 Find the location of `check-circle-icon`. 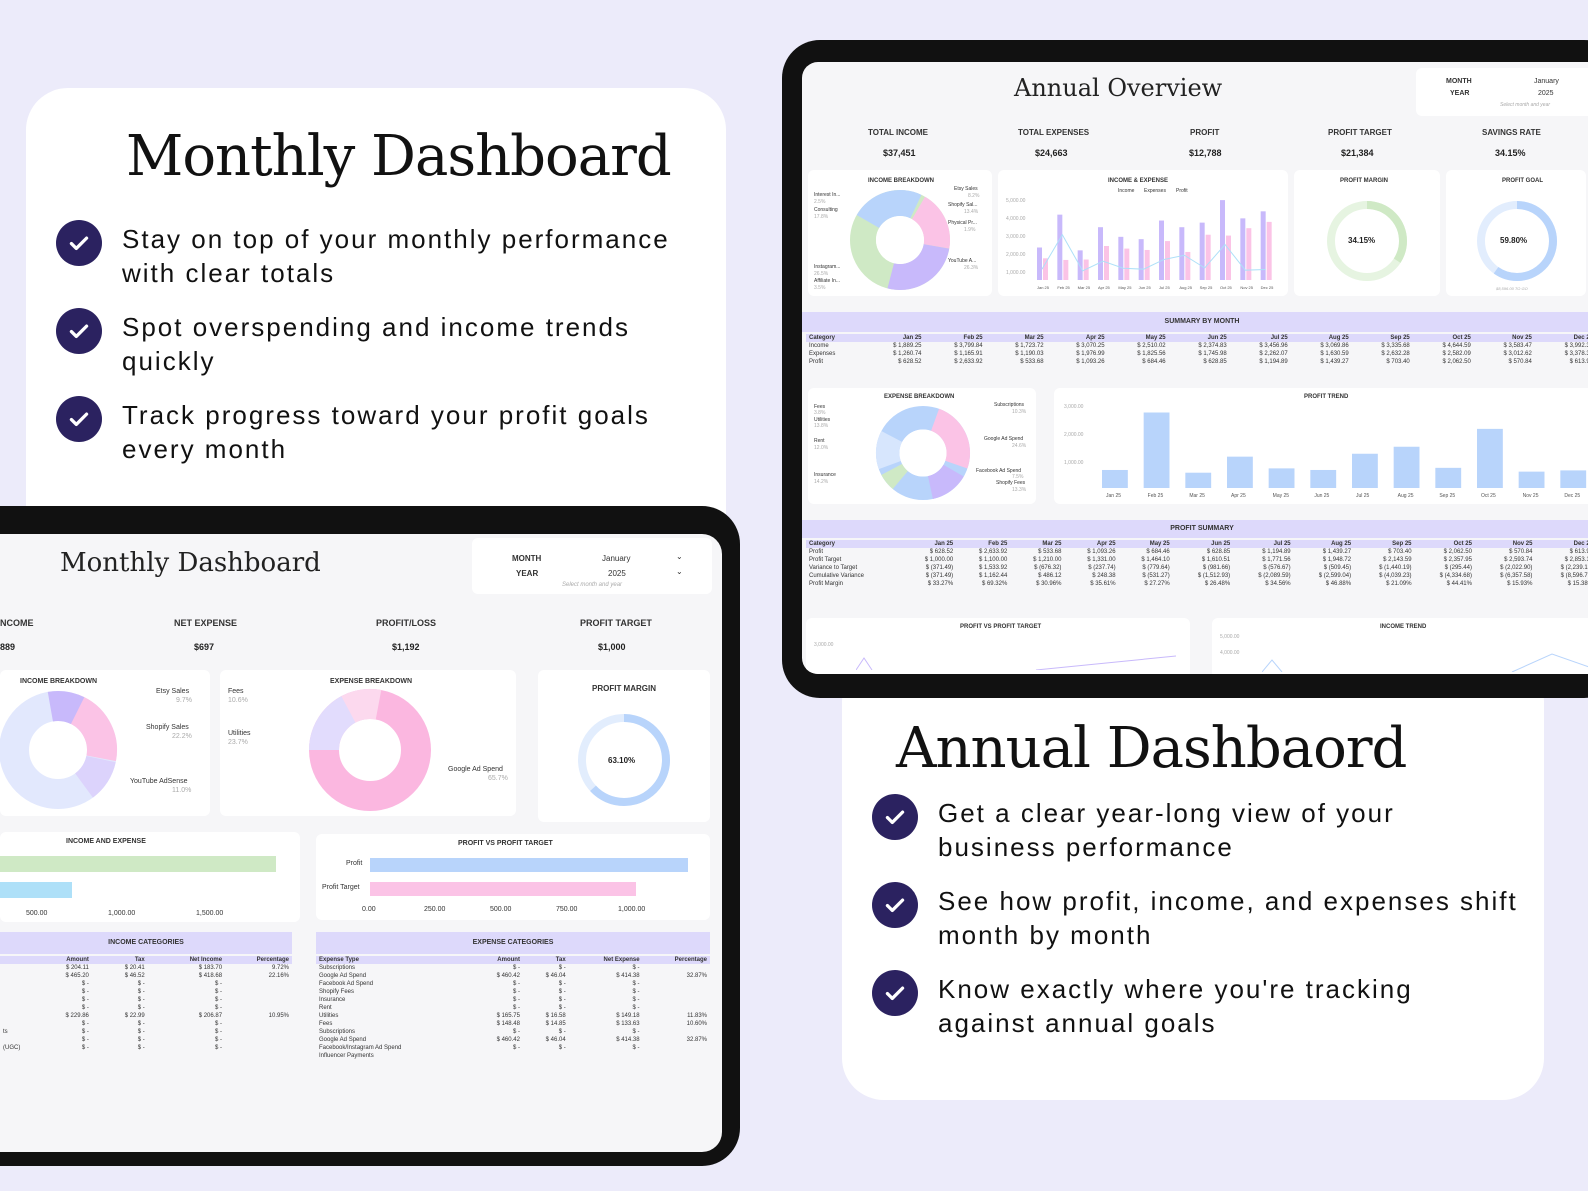

check-circle-icon is located at coordinates (79, 243).